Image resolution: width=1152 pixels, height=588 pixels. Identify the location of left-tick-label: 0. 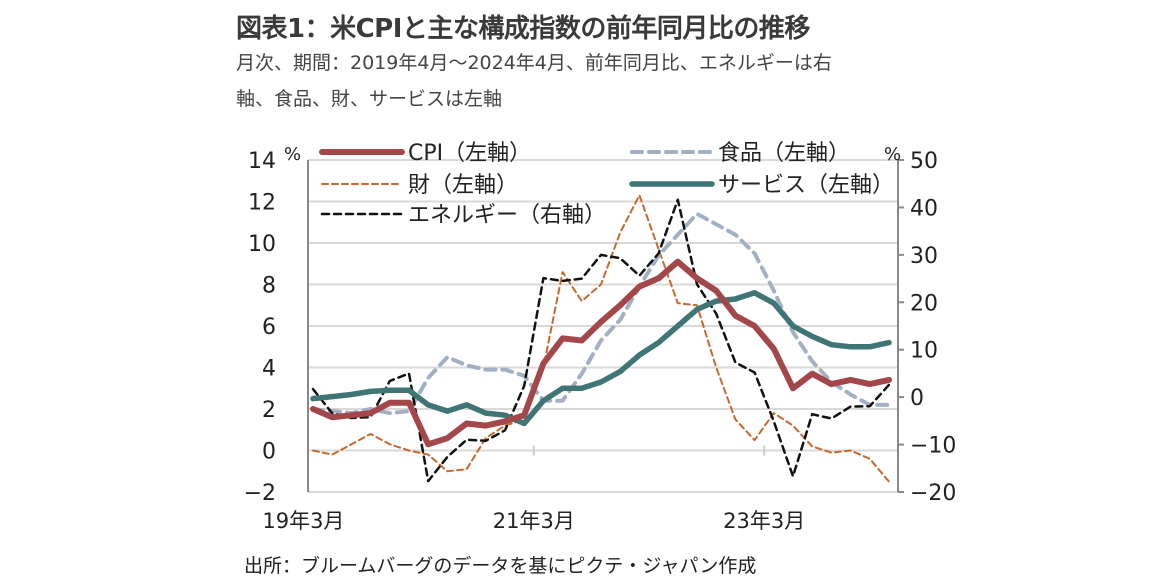
(269, 452).